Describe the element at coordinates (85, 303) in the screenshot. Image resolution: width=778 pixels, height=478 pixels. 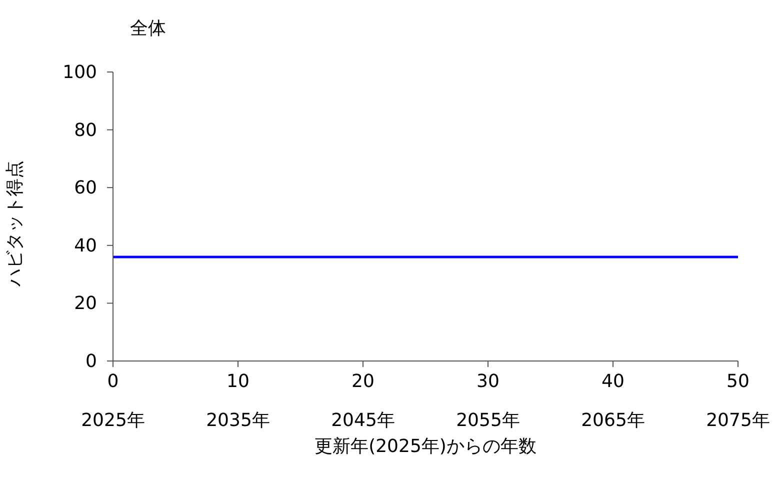
I see `y-tick-label: 20` at that location.